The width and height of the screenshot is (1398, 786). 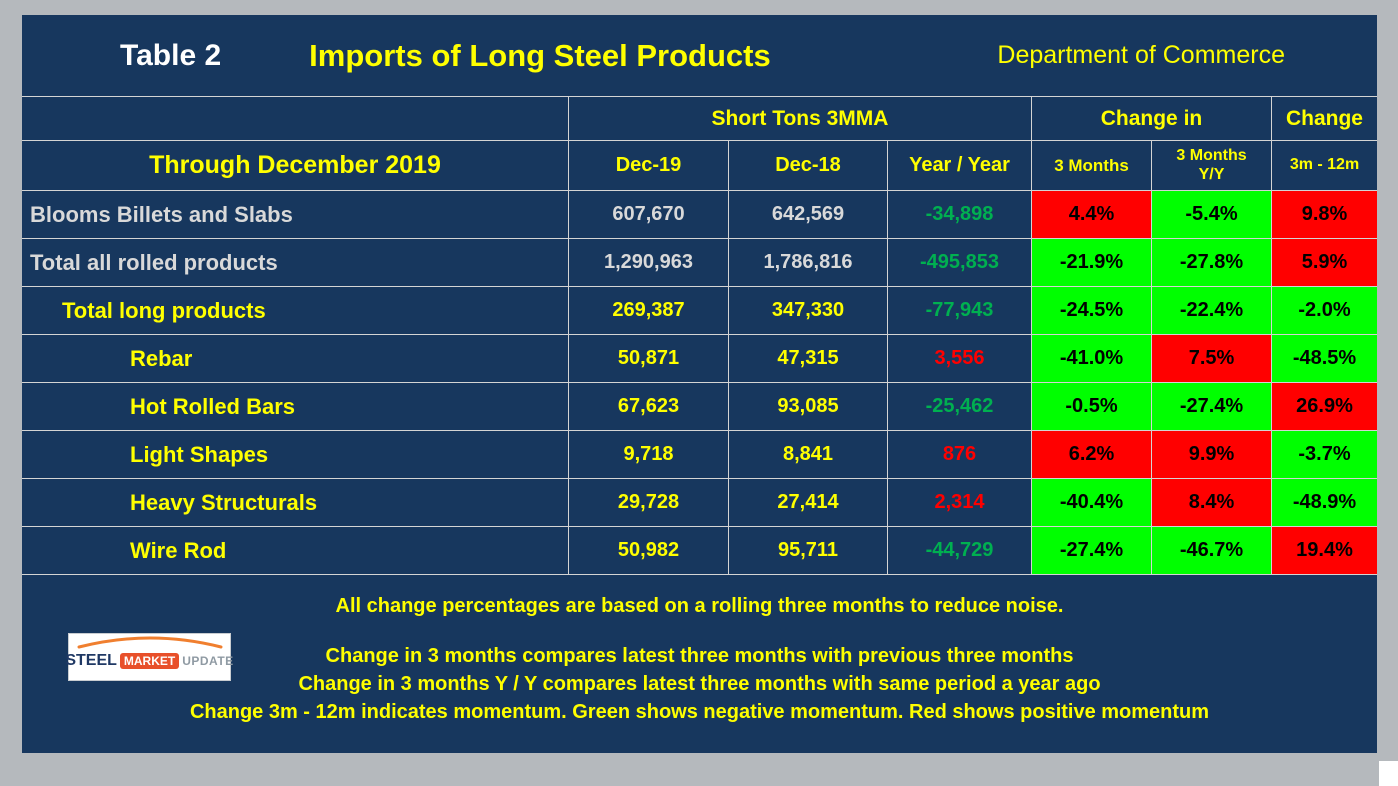 What do you see at coordinates (208, 661) in the screenshot?
I see `logo-word-update: UPDATE` at bounding box center [208, 661].